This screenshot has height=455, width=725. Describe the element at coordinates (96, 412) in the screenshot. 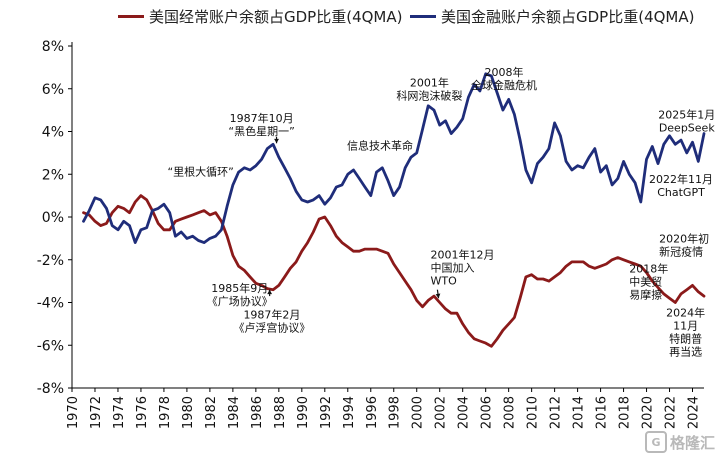

I see `x-tick-label: 1972` at that location.